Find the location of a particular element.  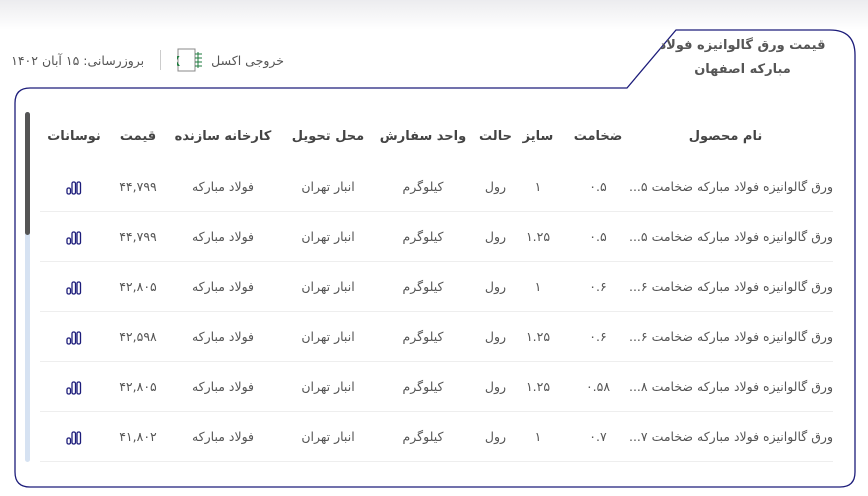

header-delivery-location: محل تحویل is located at coordinates (328, 136).